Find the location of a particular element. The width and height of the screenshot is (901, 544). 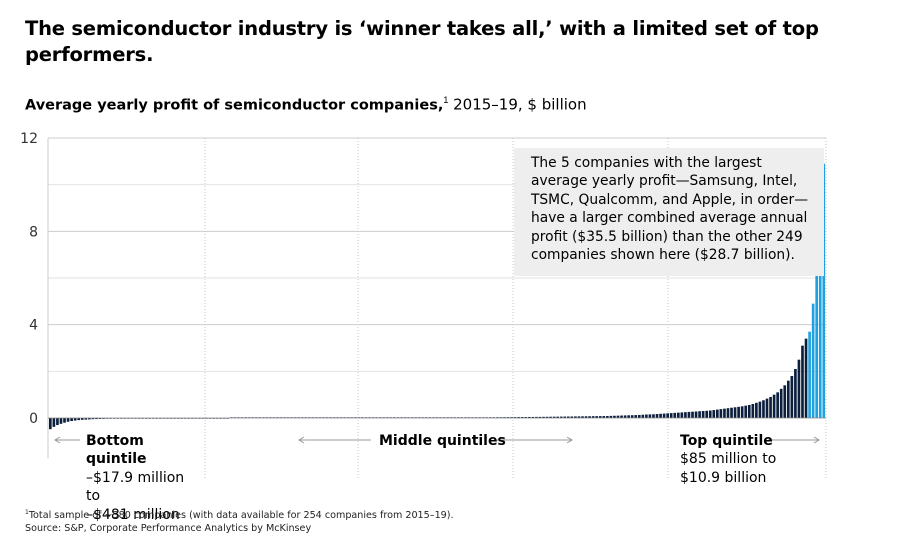

bottom-quintile-range-to: –$481 million is located at coordinates (133, 514).